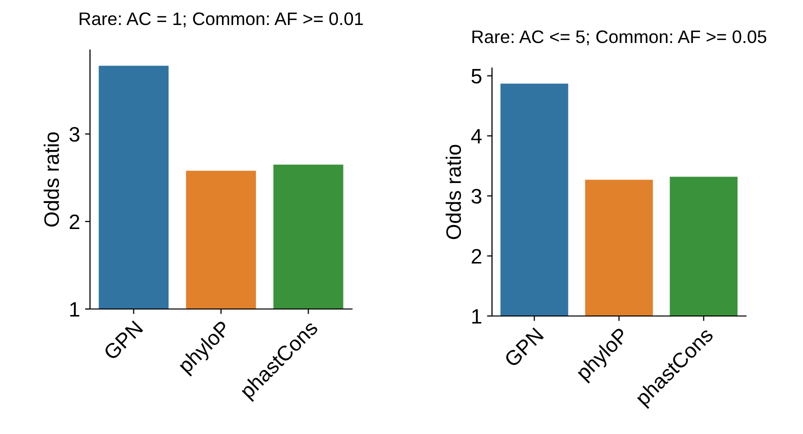 The image size is (803, 434). Describe the element at coordinates (476, 136) in the screenshot. I see `y-tick-label: 4` at that location.